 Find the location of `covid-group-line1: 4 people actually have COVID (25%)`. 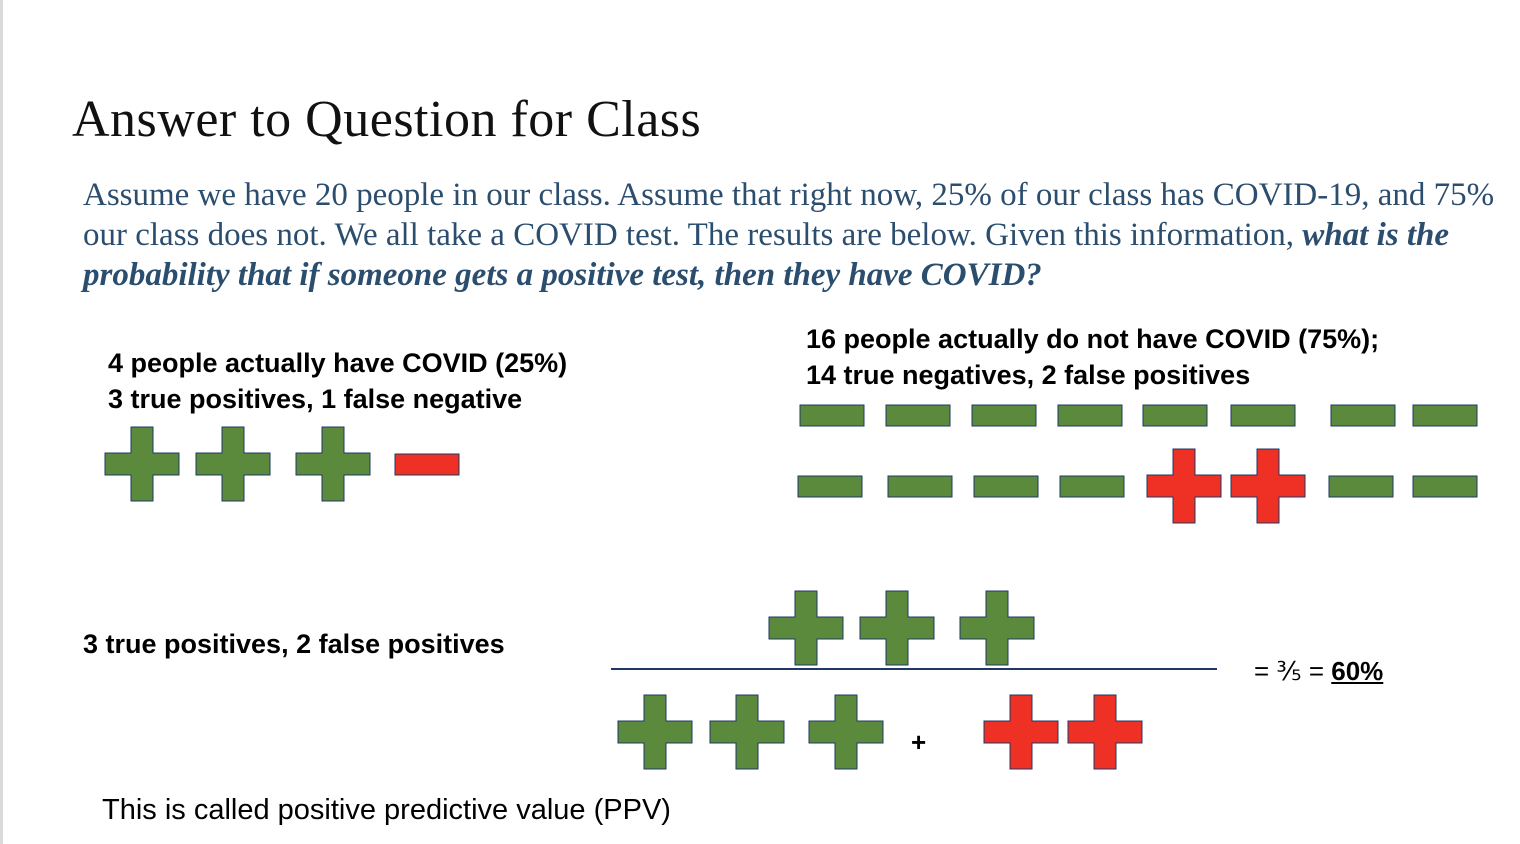

covid-group-line1: 4 people actually have COVID (25%) is located at coordinates (338, 363).